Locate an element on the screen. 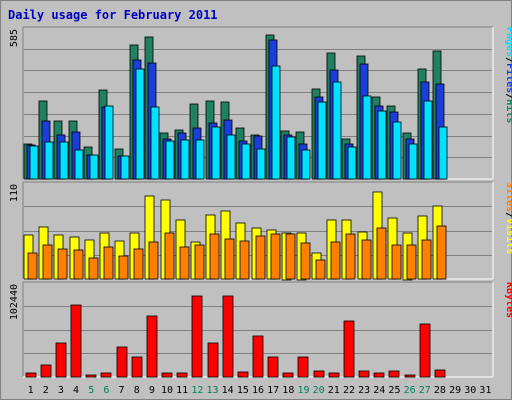 The width and height of the screenshot is (512, 401). kbytes-ymax-label: 102440 is located at coordinates (14, 302).